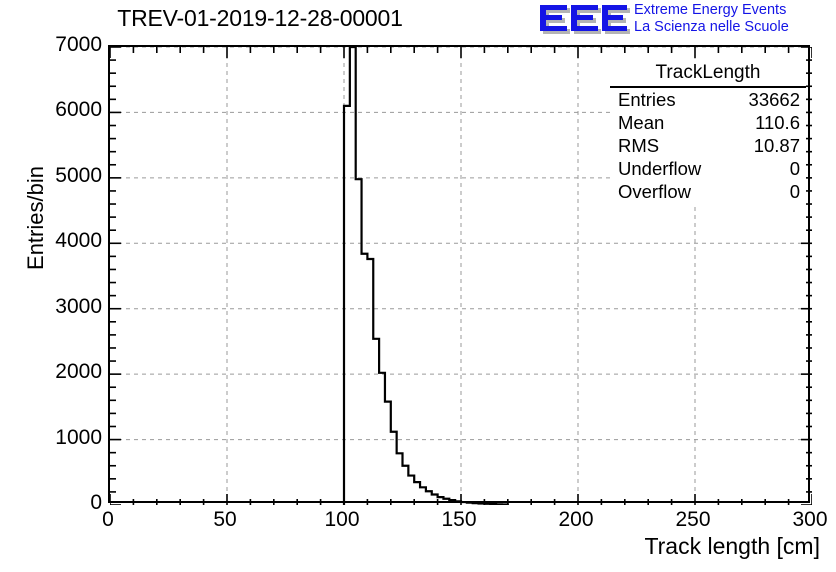  I want to click on stats-row: RMS 10.87, so click(708, 145).